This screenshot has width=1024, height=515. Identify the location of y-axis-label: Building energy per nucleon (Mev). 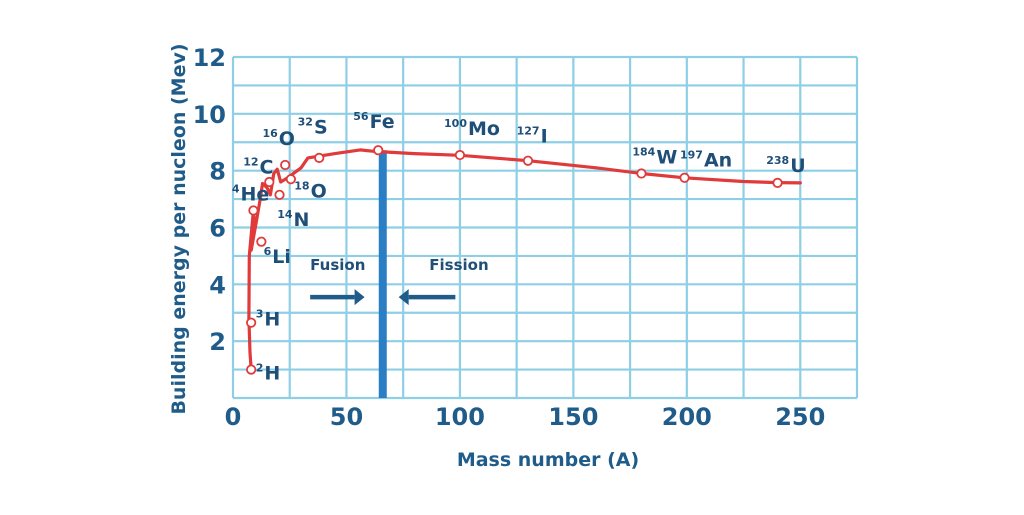
(179, 228).